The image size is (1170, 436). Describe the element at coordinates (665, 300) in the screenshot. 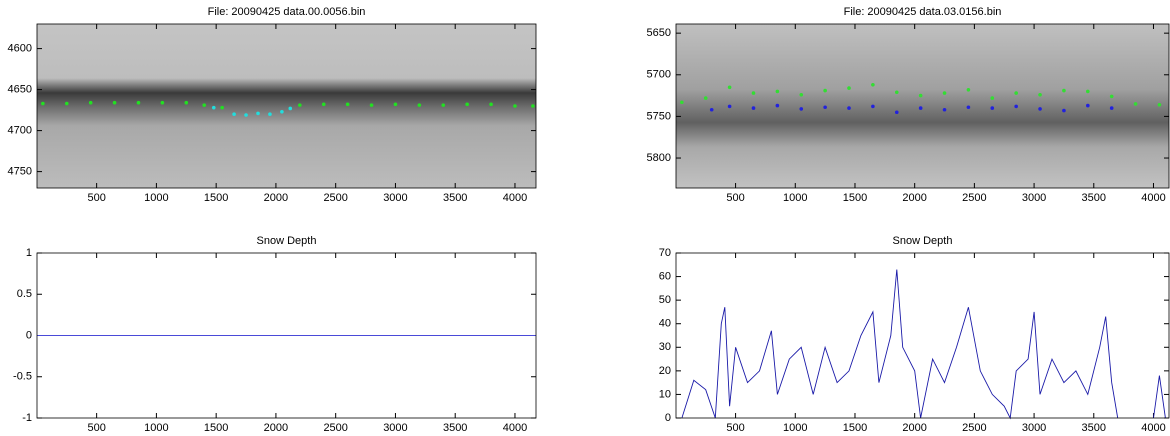

I see `y-tick-label: 50` at that location.